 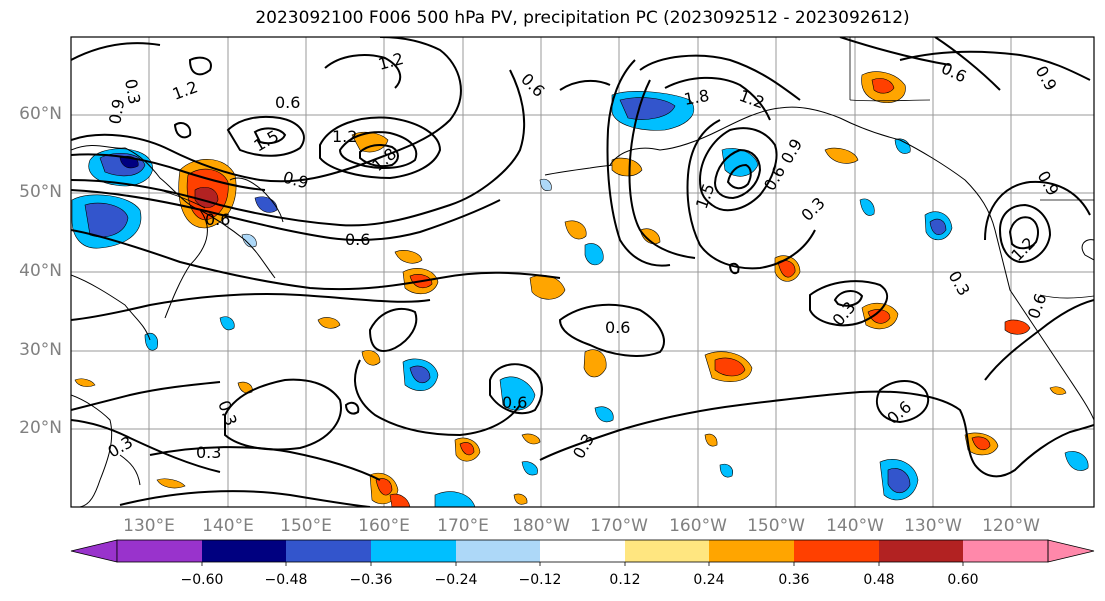 I want to click on colorbar-tick: 0.60, so click(x=963, y=580).